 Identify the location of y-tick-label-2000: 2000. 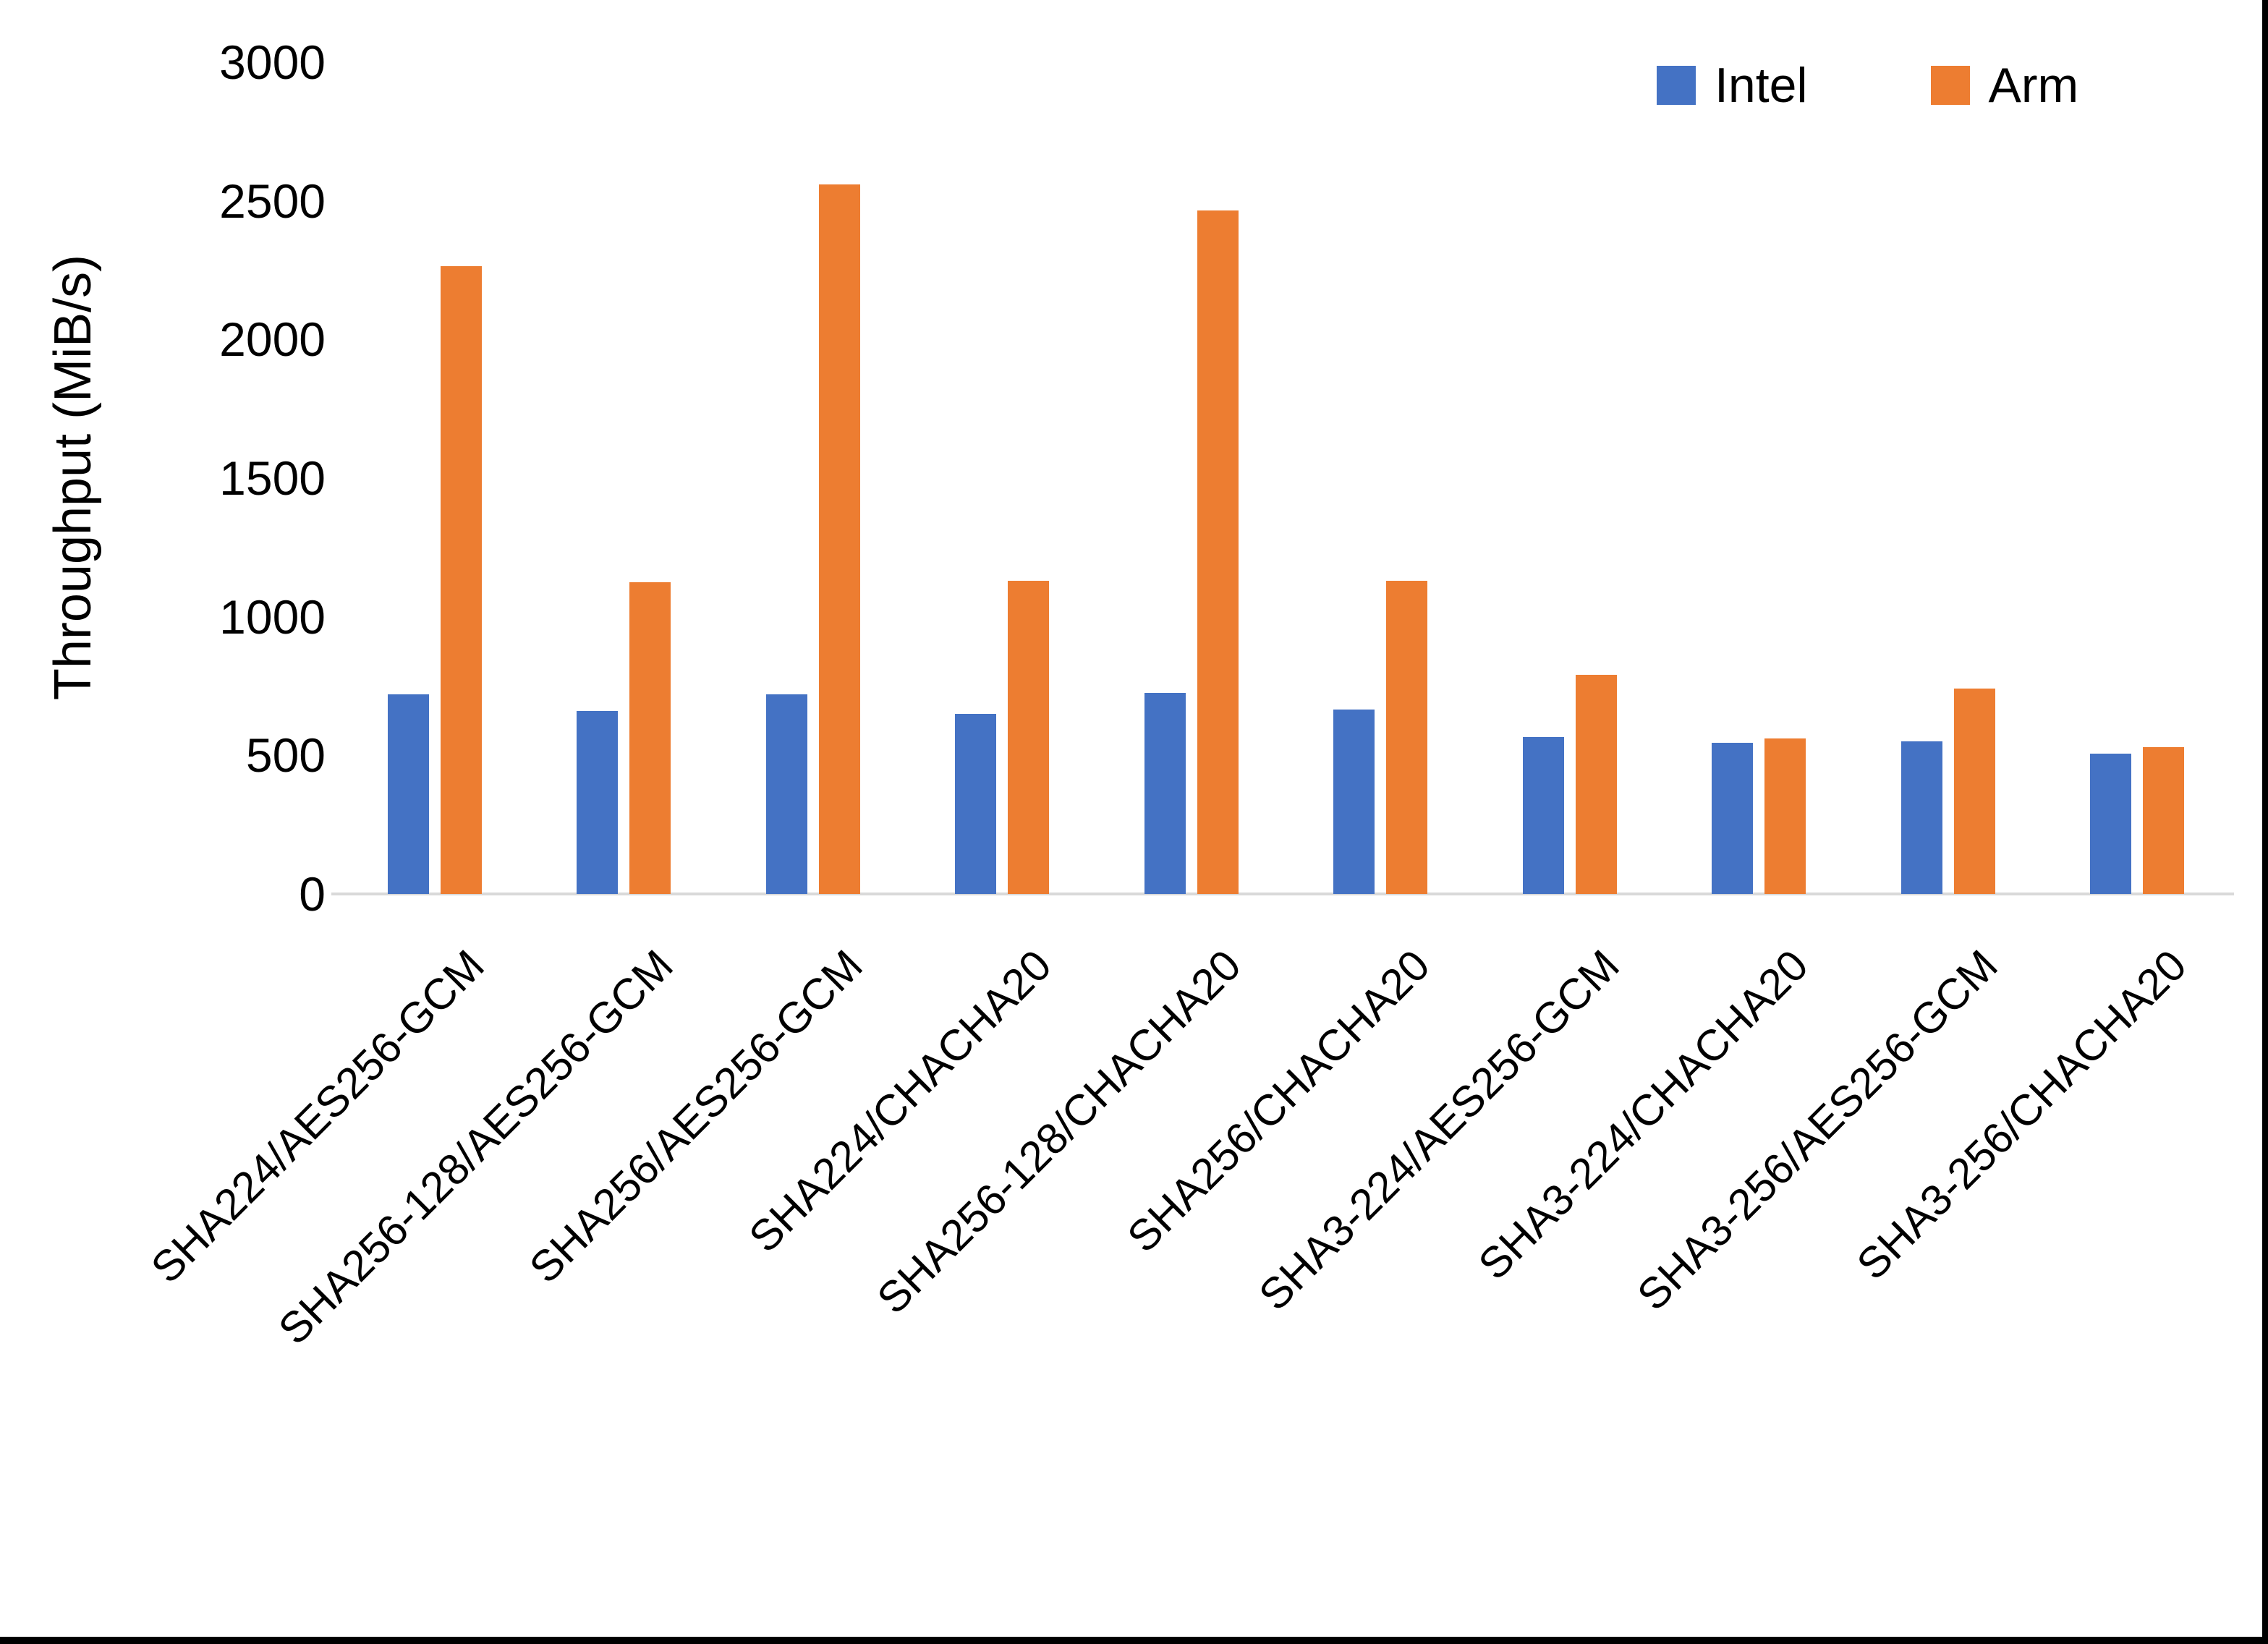
(272, 339).